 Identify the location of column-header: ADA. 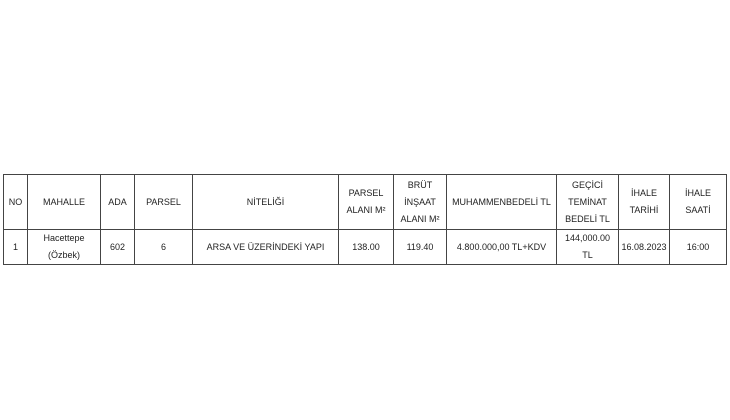
(117, 202).